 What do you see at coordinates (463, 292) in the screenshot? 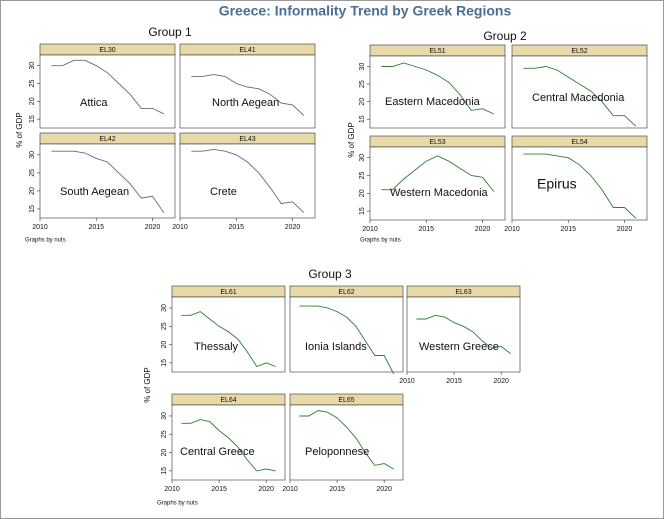
I see `panel-label: EL63` at bounding box center [463, 292].